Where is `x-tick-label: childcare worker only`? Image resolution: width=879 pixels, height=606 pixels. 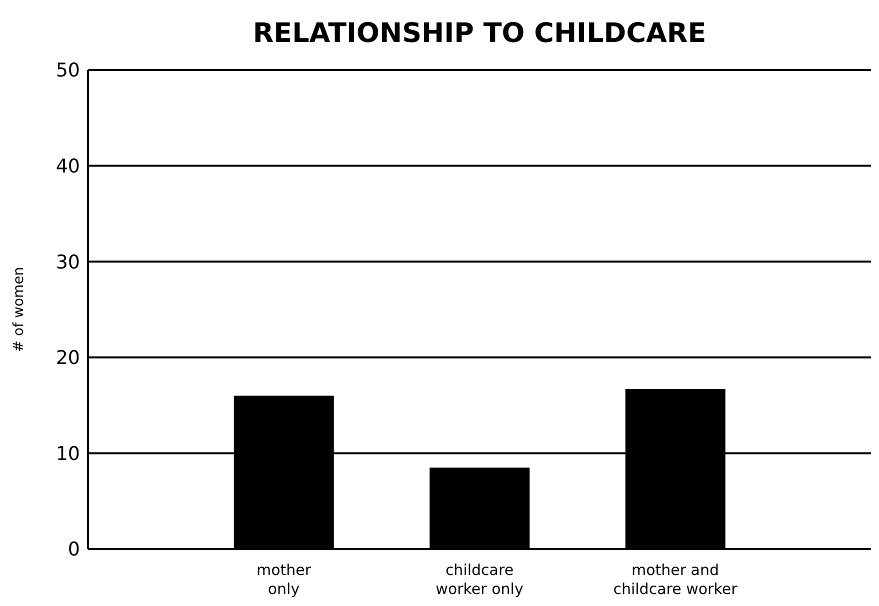 x-tick-label: childcare worker only is located at coordinates (480, 579).